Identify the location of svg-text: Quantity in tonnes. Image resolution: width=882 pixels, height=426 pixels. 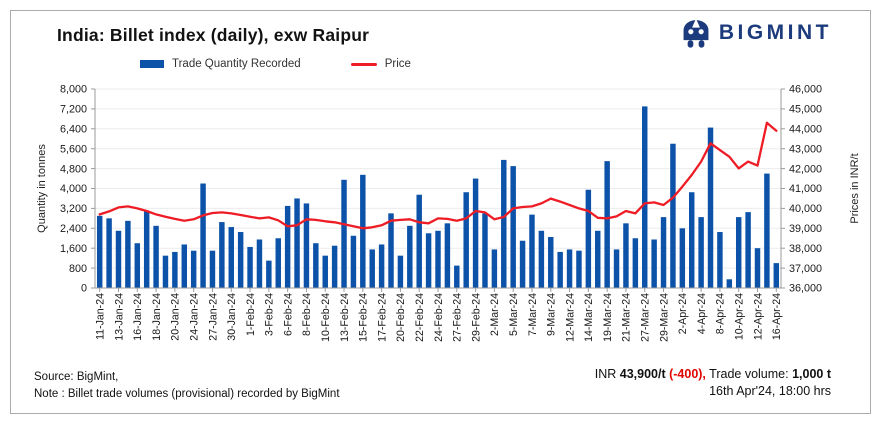
(42, 188).